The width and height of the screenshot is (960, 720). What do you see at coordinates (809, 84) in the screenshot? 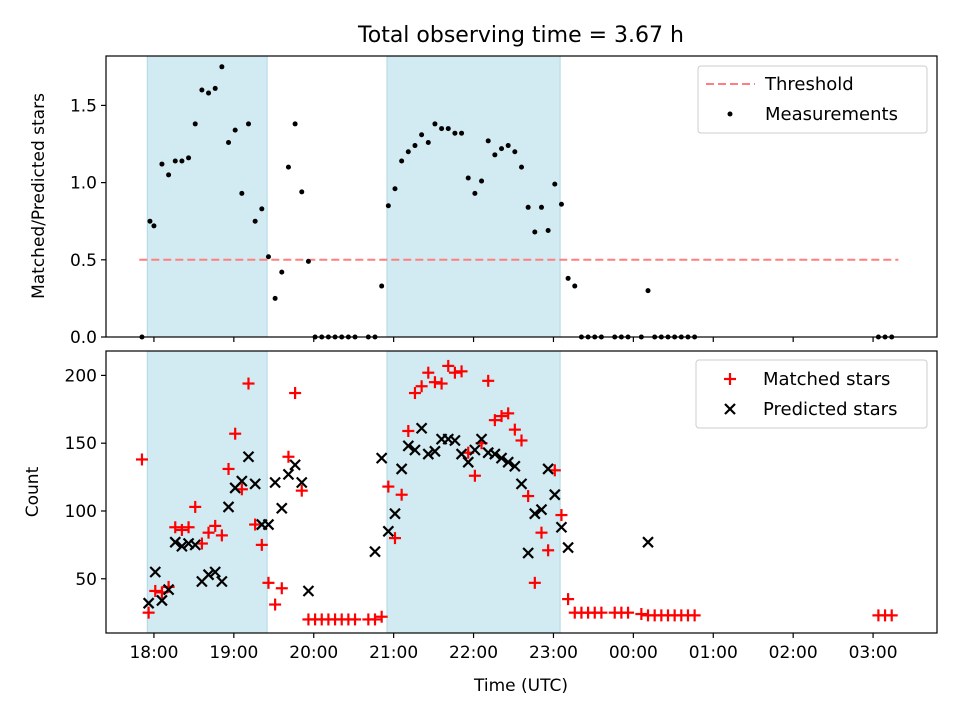
I see `legend-threshold-label: Threshold` at bounding box center [809, 84].